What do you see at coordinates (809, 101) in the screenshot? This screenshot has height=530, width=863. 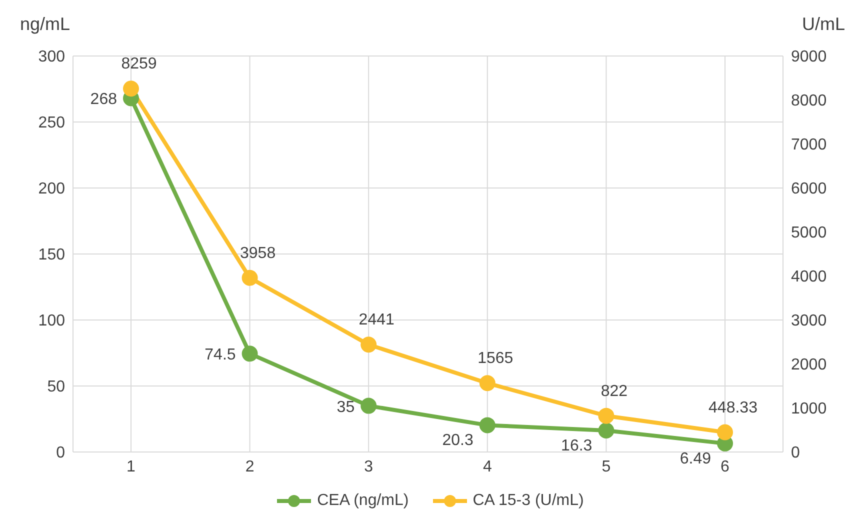 I see `y2-tick-label: 8000` at bounding box center [809, 101].